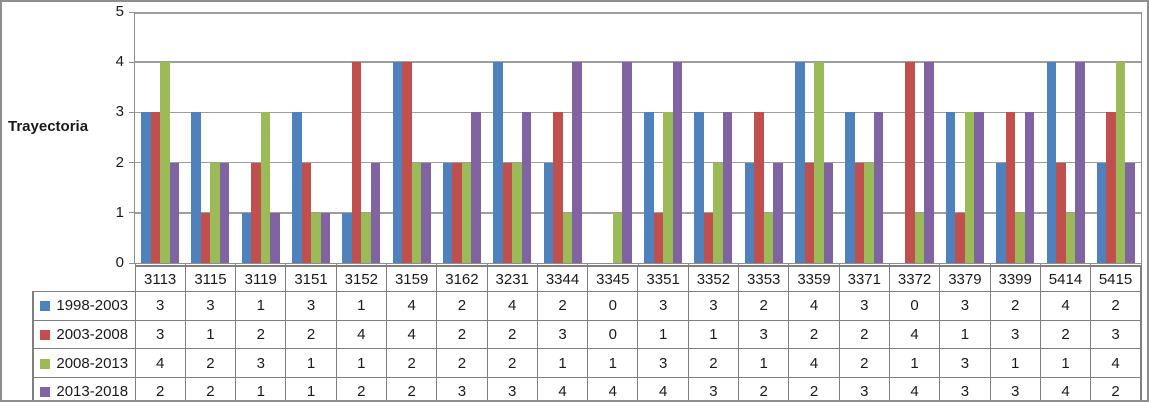 This screenshot has height=402, width=1149. What do you see at coordinates (1116, 278) in the screenshot?
I see `category-header-cell: 5415` at bounding box center [1116, 278].